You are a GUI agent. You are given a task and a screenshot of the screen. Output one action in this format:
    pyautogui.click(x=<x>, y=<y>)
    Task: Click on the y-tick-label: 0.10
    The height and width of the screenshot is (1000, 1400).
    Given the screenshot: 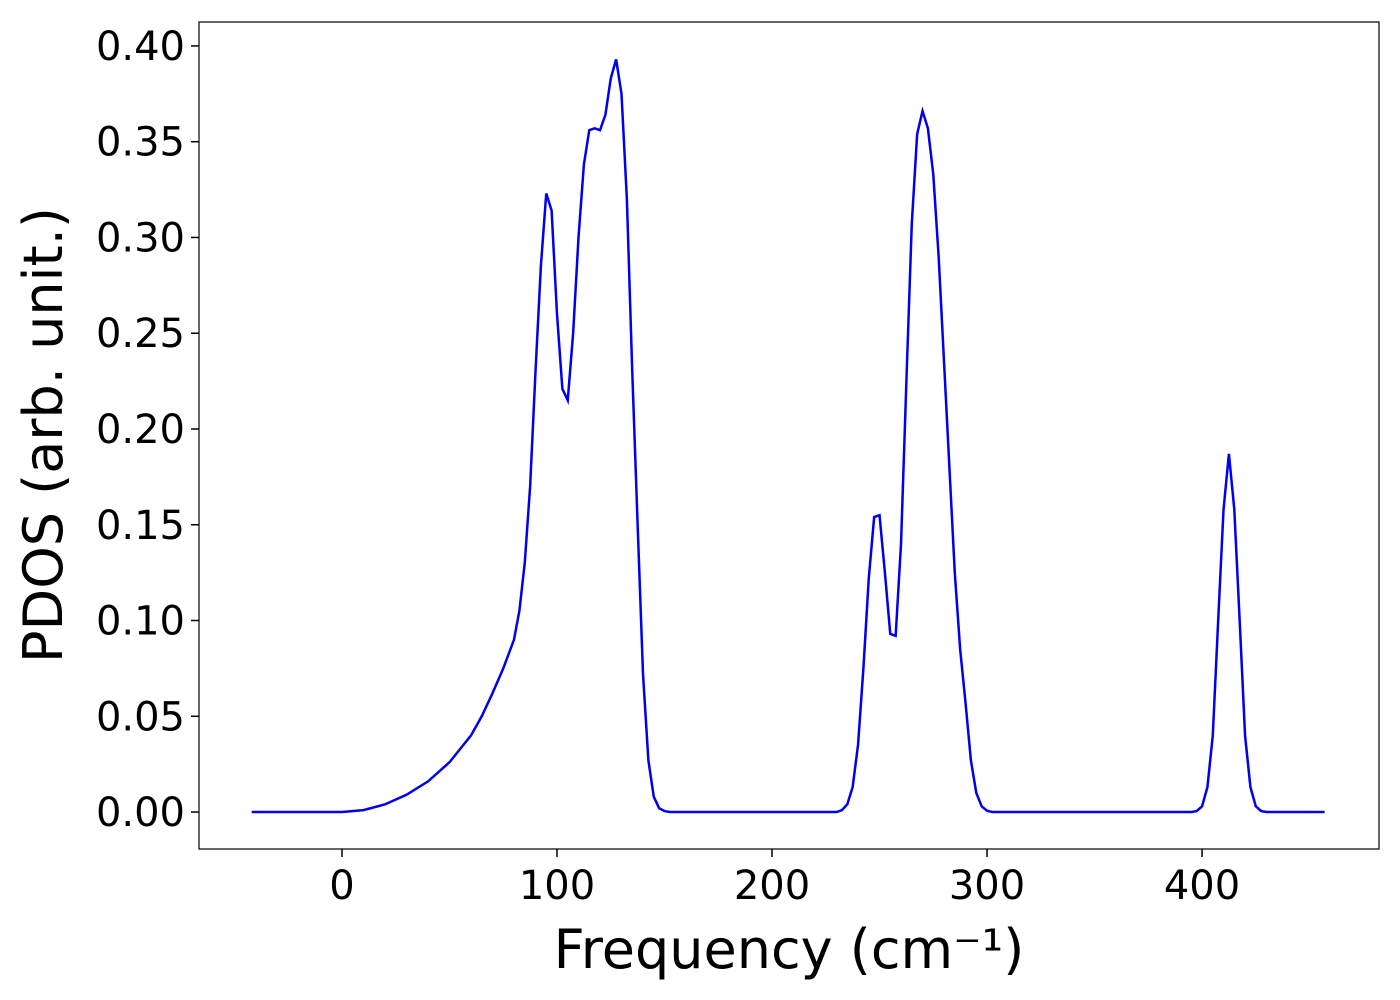 What is the action you would take?
    pyautogui.click(x=140, y=622)
    